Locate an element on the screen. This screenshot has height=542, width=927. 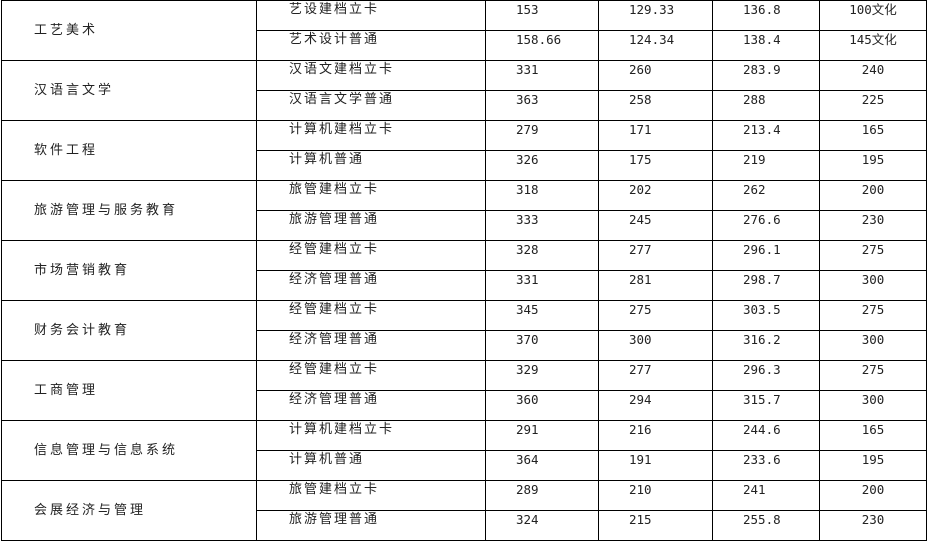
value-cell: 100文化 is located at coordinates (873, 15).